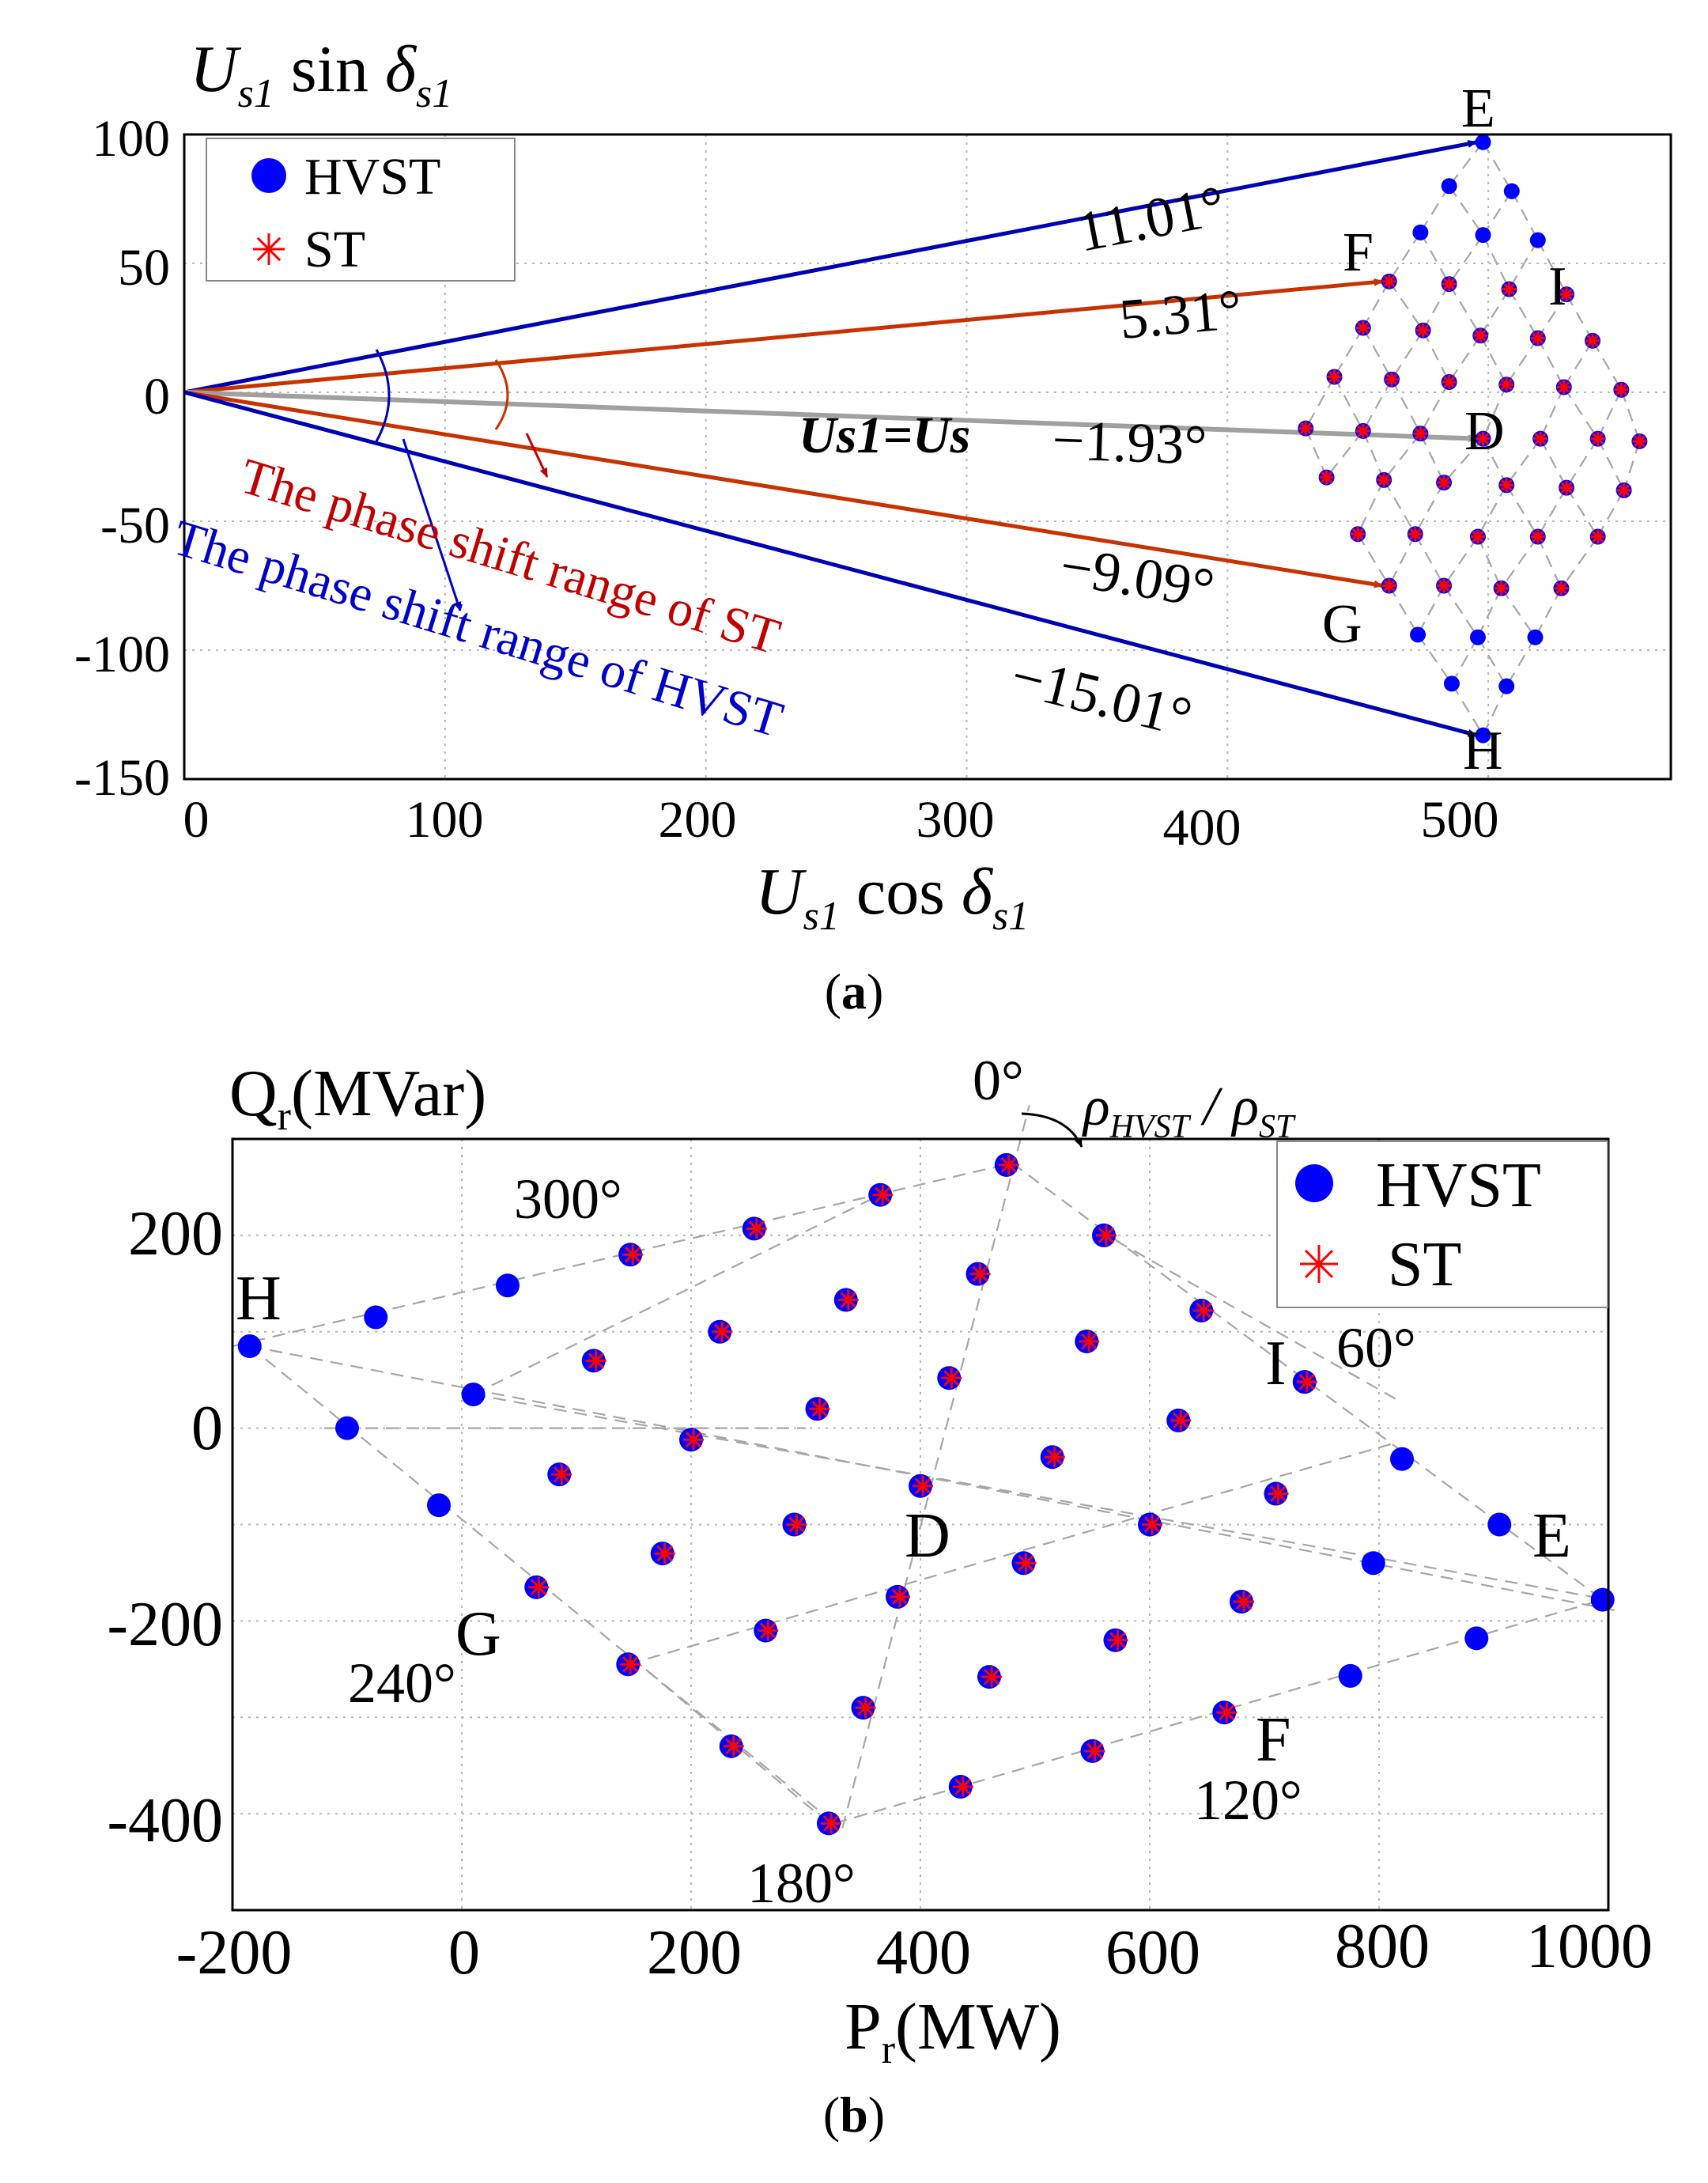 Image resolution: width=1708 pixels, height=2183 pixels. What do you see at coordinates (1276, 1363) in the screenshot?
I see `point-label-b-i: I` at bounding box center [1276, 1363].